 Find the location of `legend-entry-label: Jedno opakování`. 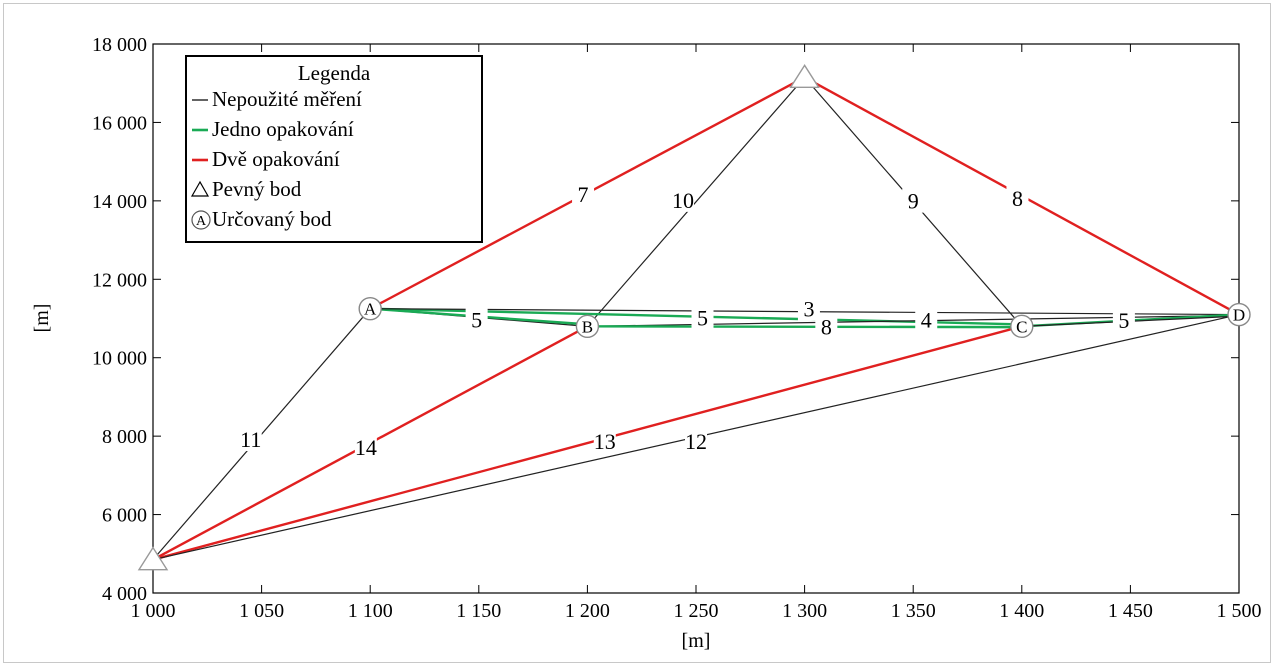

legend-entry-label: Jedno opakování is located at coordinates (283, 129).